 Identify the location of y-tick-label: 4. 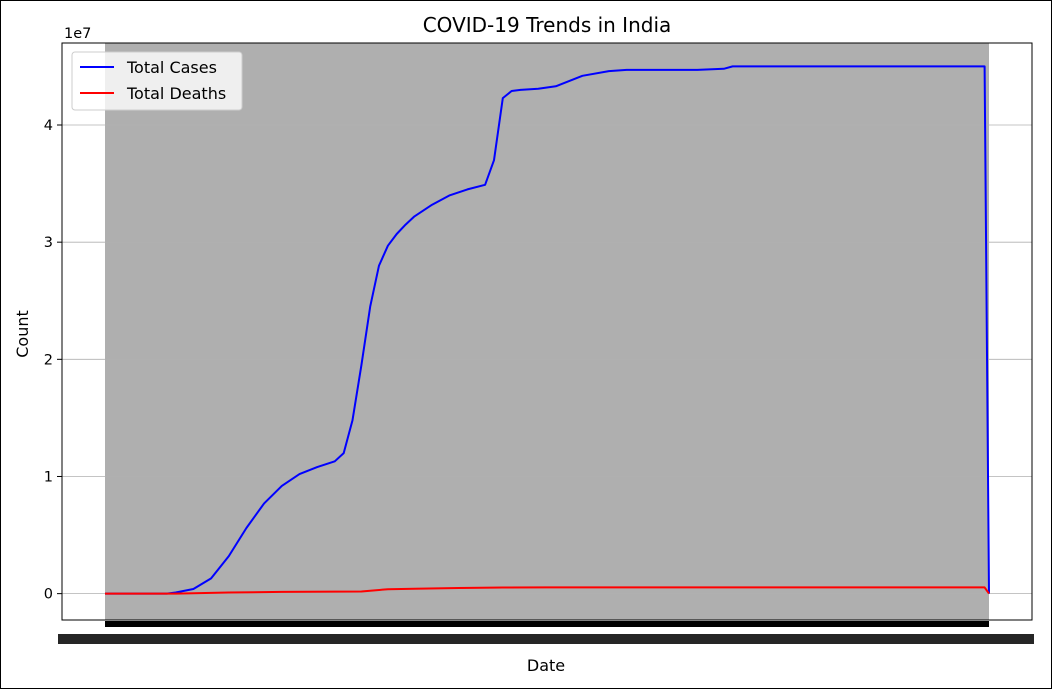
(48, 126).